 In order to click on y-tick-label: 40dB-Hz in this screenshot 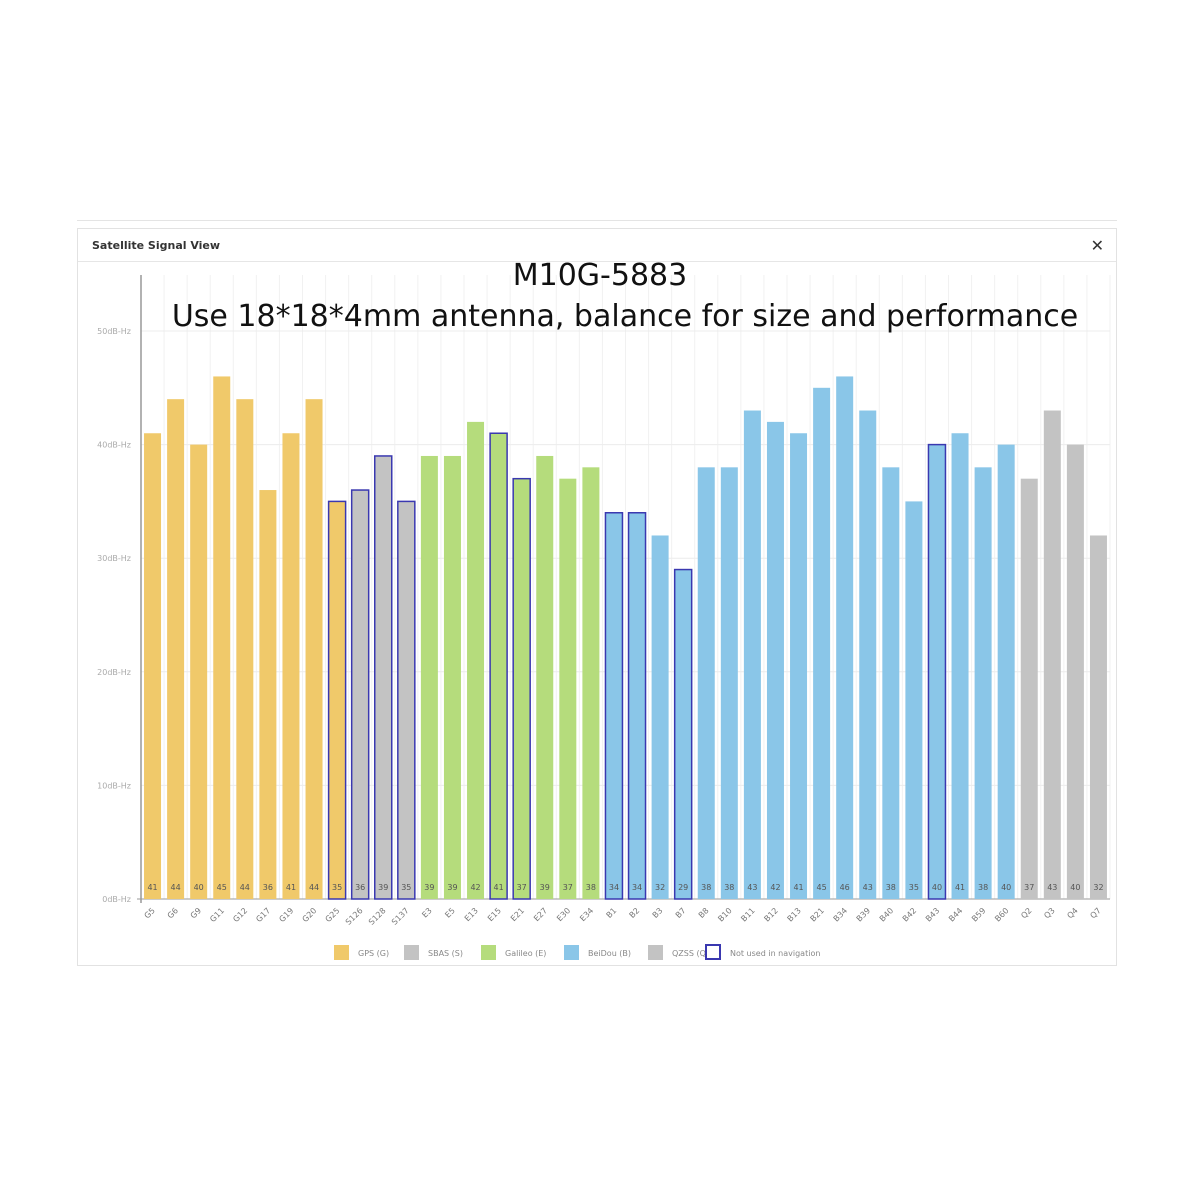, I will do `click(114, 445)`.